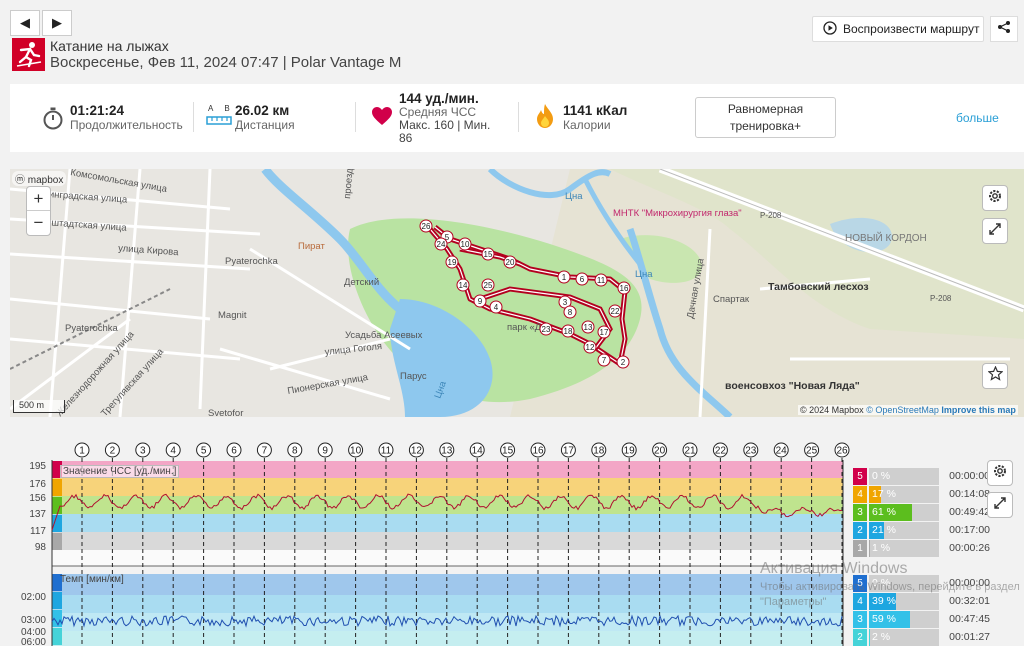 The image size is (1024, 646). I want to click on svg-text: 24, so click(441, 244).